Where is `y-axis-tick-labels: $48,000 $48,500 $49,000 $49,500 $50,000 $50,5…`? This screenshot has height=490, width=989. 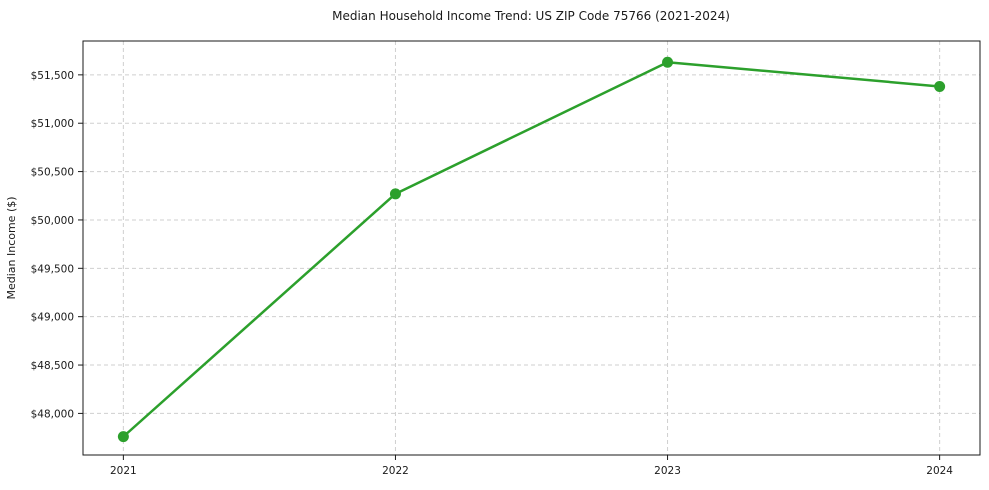
y-axis-tick-labels: $48,000 $48,500 $49,000 $49,500 $50,000 $50,5… is located at coordinates (52, 245).